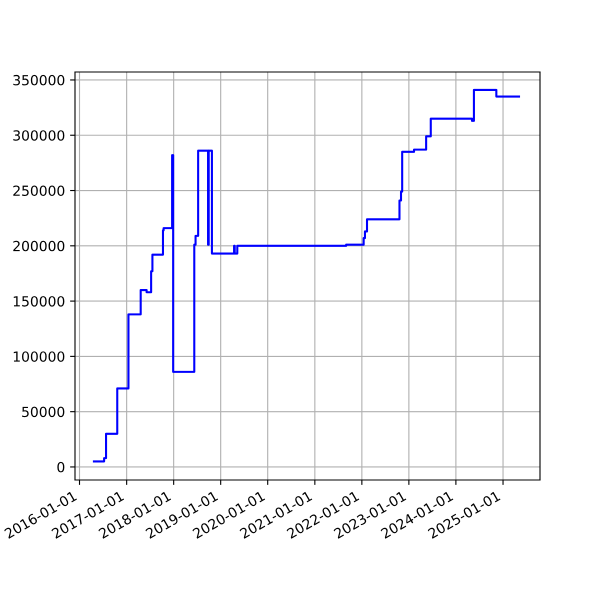  What do you see at coordinates (39, 301) in the screenshot?
I see `y-tick-label: 150000` at bounding box center [39, 301].